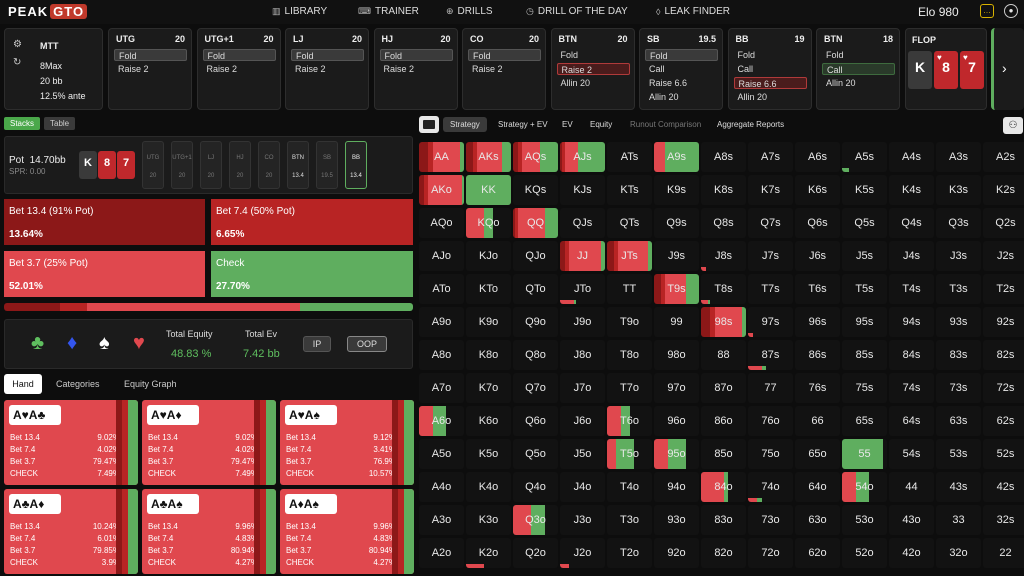 The image size is (1024, 576). What do you see at coordinates (676, 157) in the screenshot?
I see `matrix-cell-A9s: A9s` at bounding box center [676, 157].